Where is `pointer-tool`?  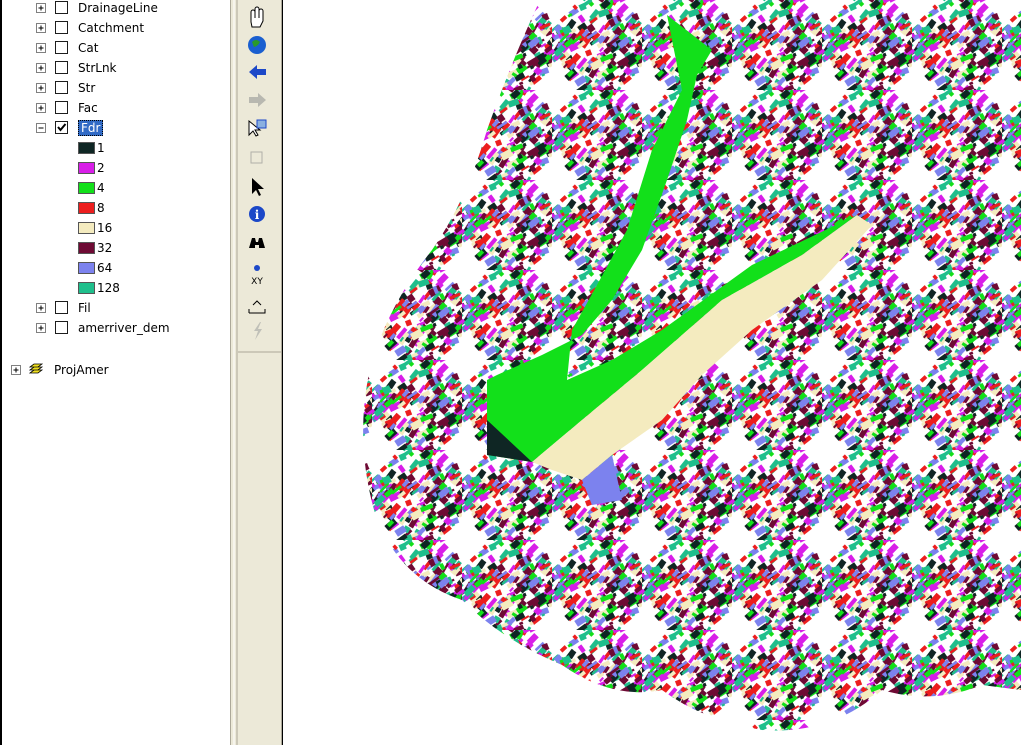
pointer-tool is located at coordinates (258, 187).